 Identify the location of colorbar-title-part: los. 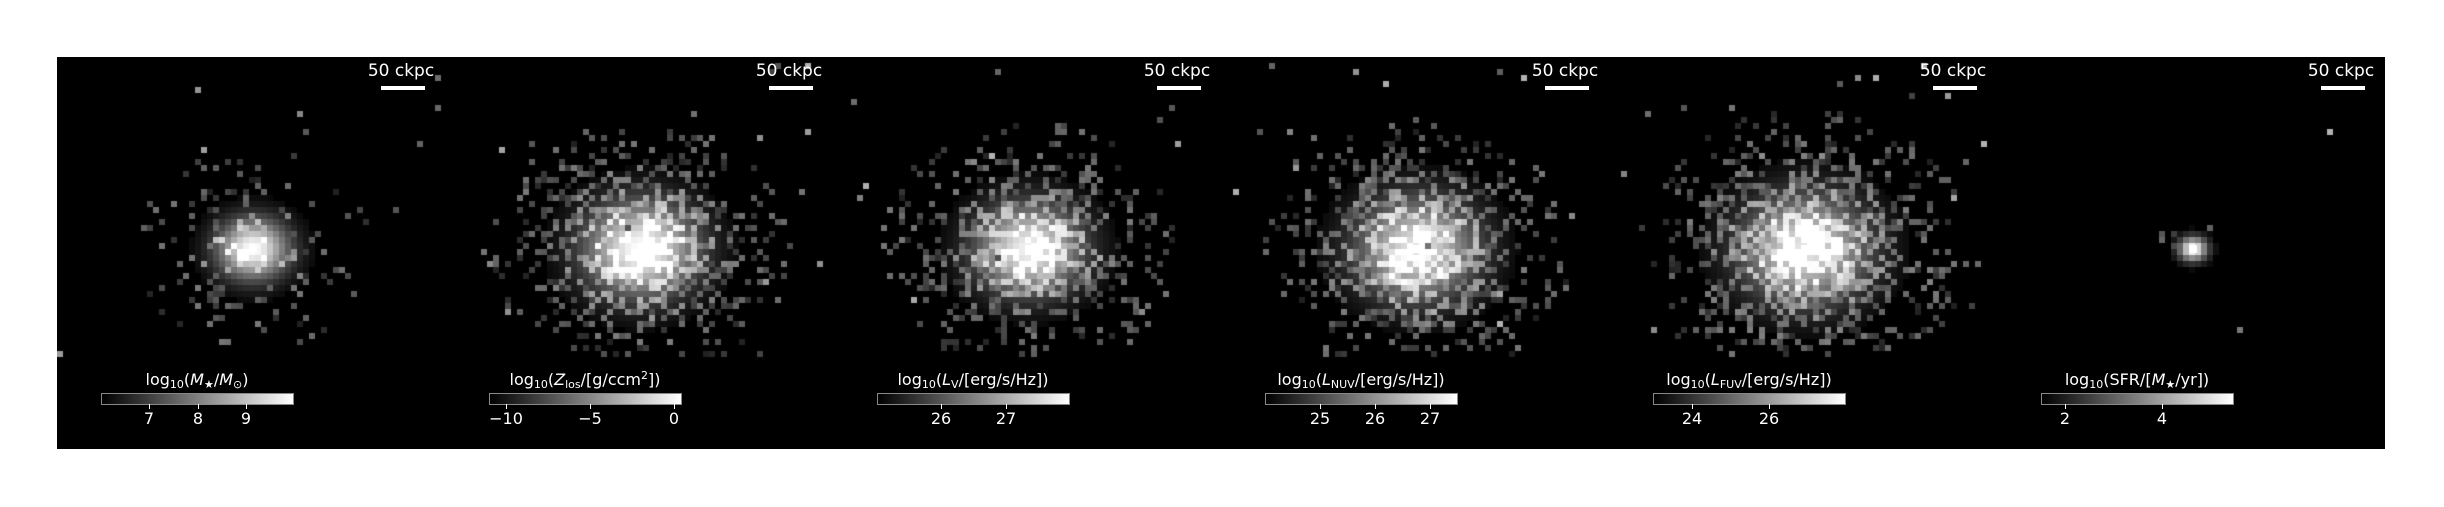
(573, 384).